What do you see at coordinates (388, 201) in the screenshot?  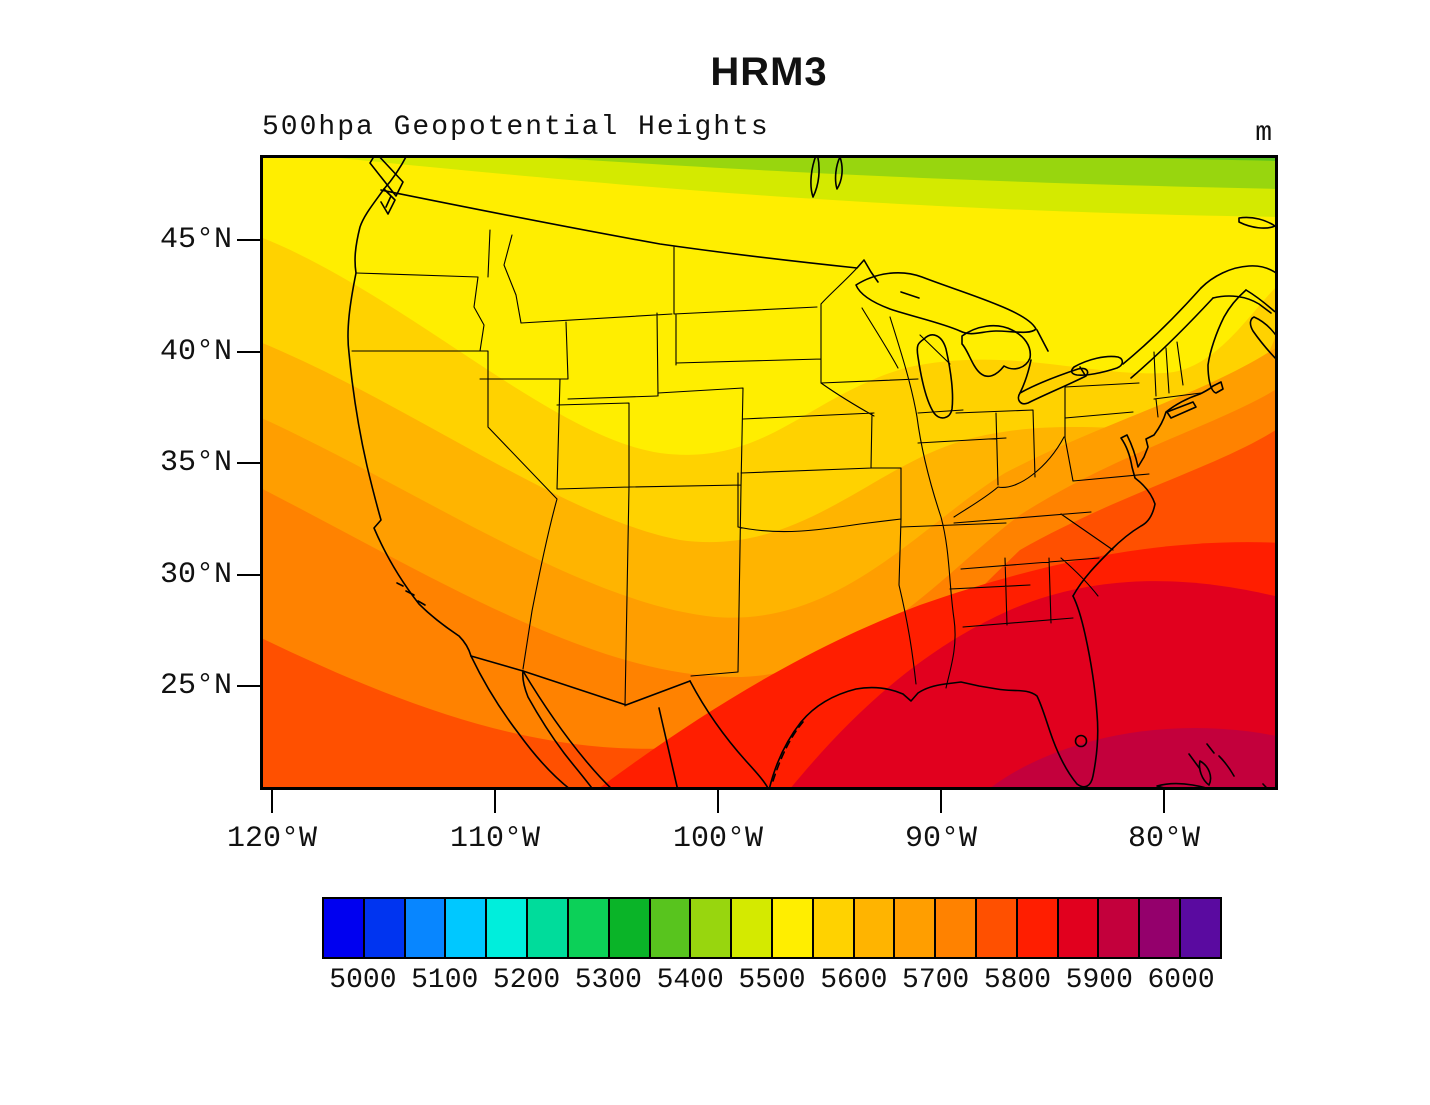 I see `puget-sound` at bounding box center [388, 201].